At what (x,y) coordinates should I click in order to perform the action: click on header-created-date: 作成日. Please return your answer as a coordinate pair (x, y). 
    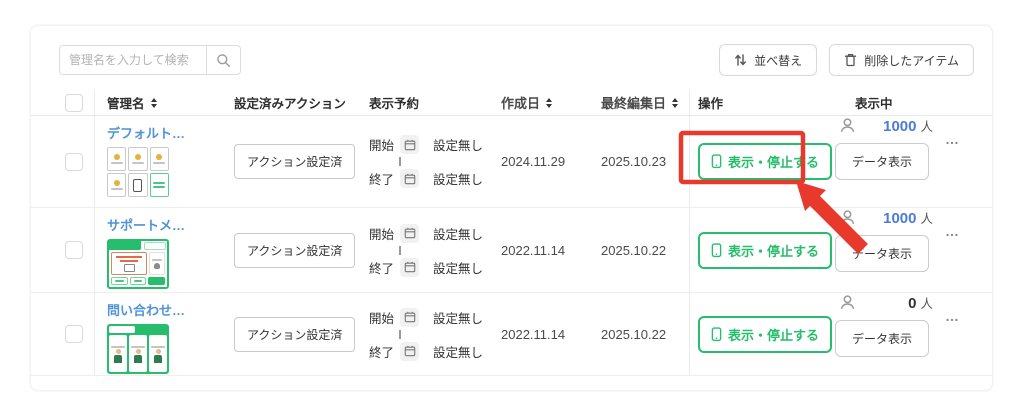
    Looking at the image, I should click on (540, 102).